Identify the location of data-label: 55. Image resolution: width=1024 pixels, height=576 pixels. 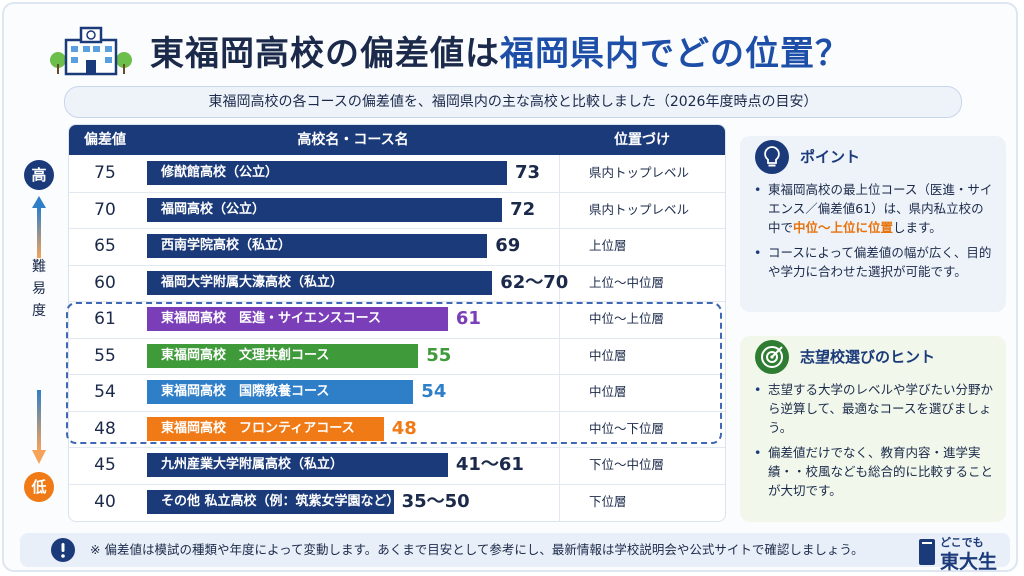
(439, 355).